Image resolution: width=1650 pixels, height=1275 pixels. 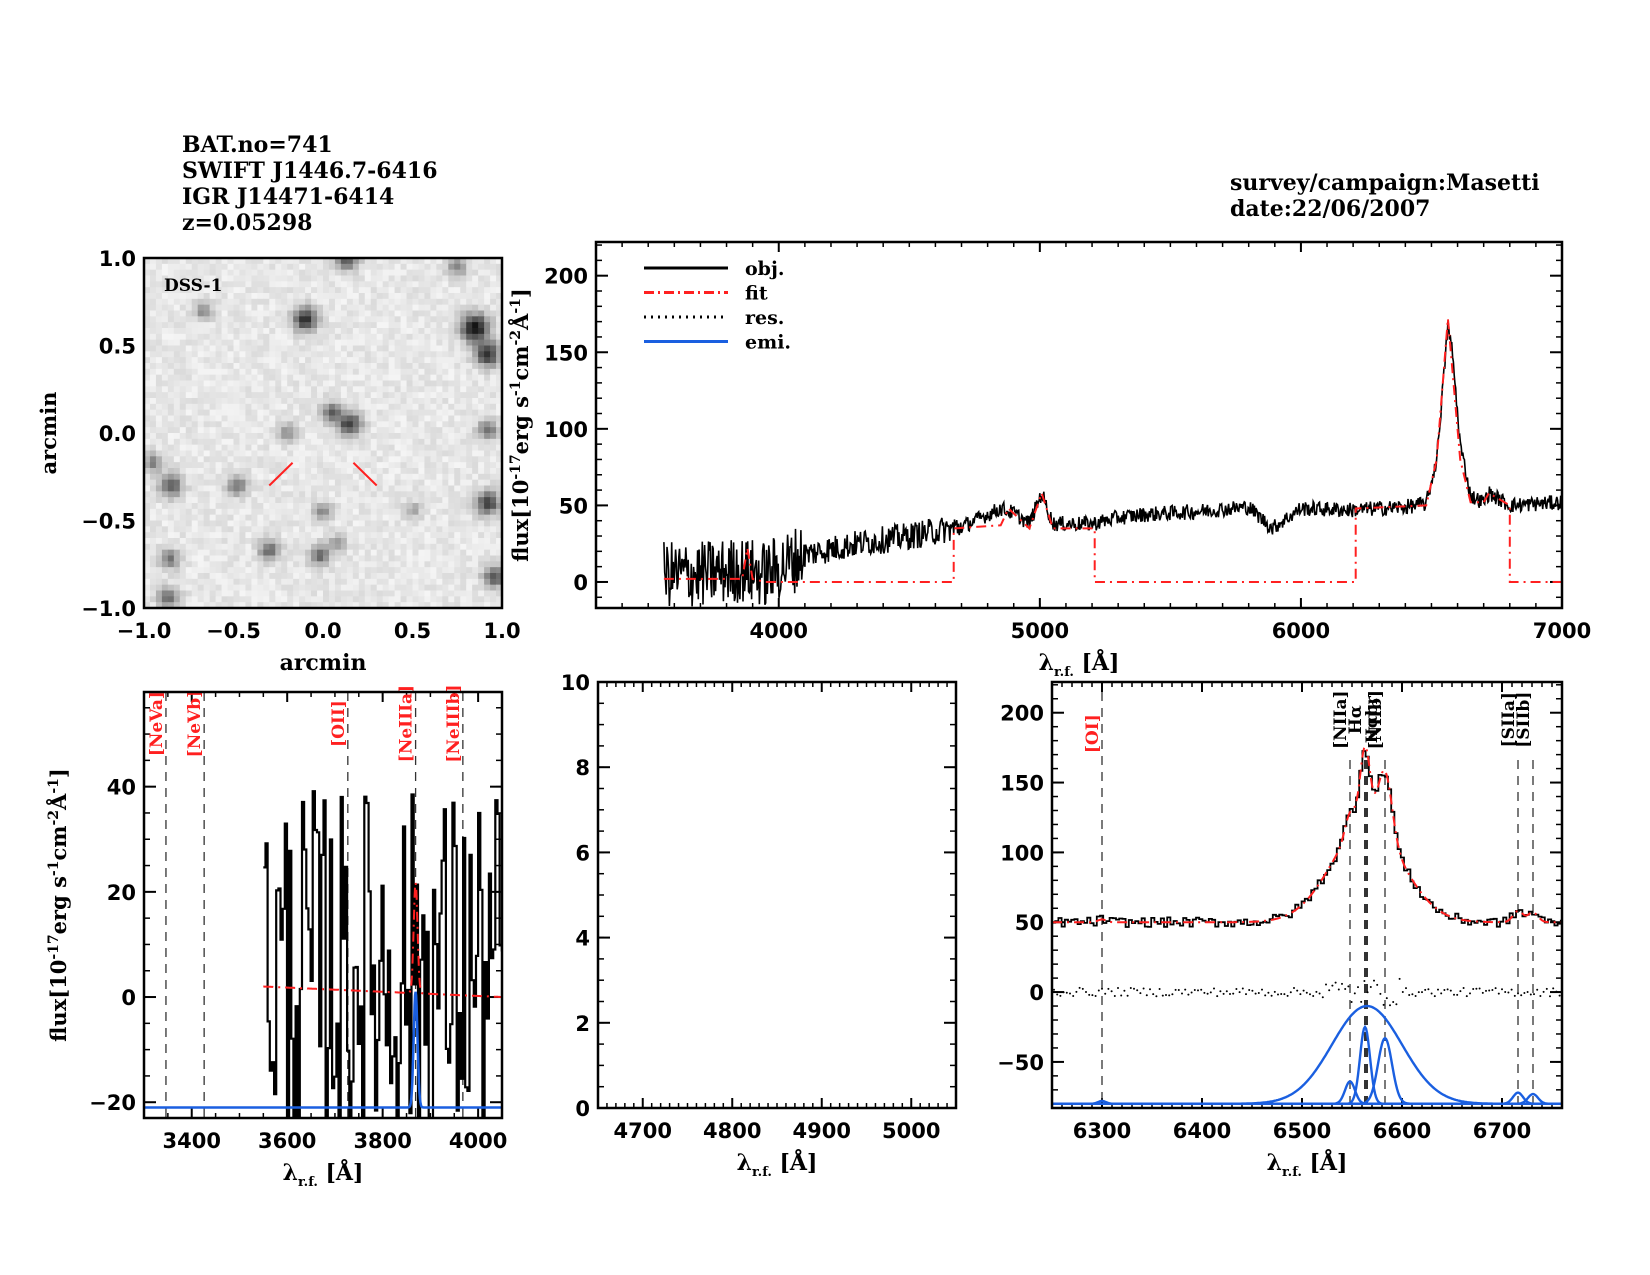 I want to click on object-spectrum-line, so click(x=1307, y=839).